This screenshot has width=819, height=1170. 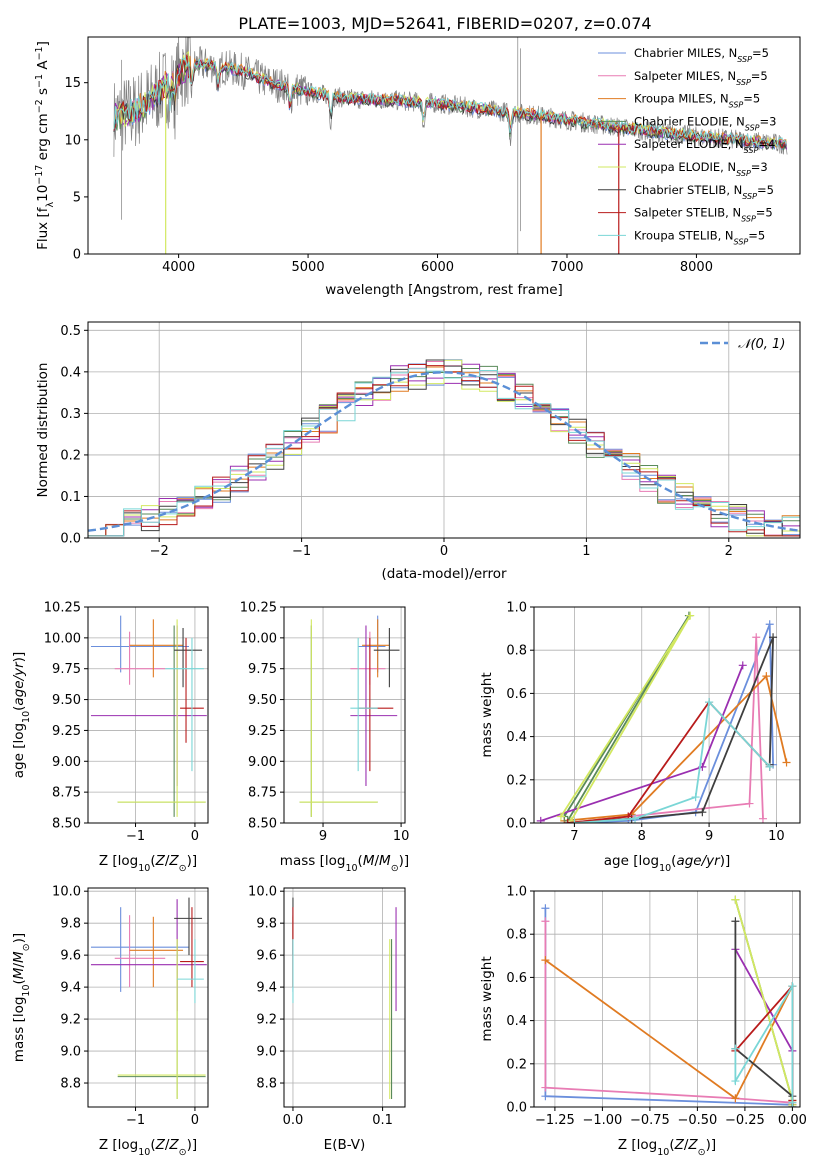 I want to click on y-tick-label: 10, so click(x=72, y=140).